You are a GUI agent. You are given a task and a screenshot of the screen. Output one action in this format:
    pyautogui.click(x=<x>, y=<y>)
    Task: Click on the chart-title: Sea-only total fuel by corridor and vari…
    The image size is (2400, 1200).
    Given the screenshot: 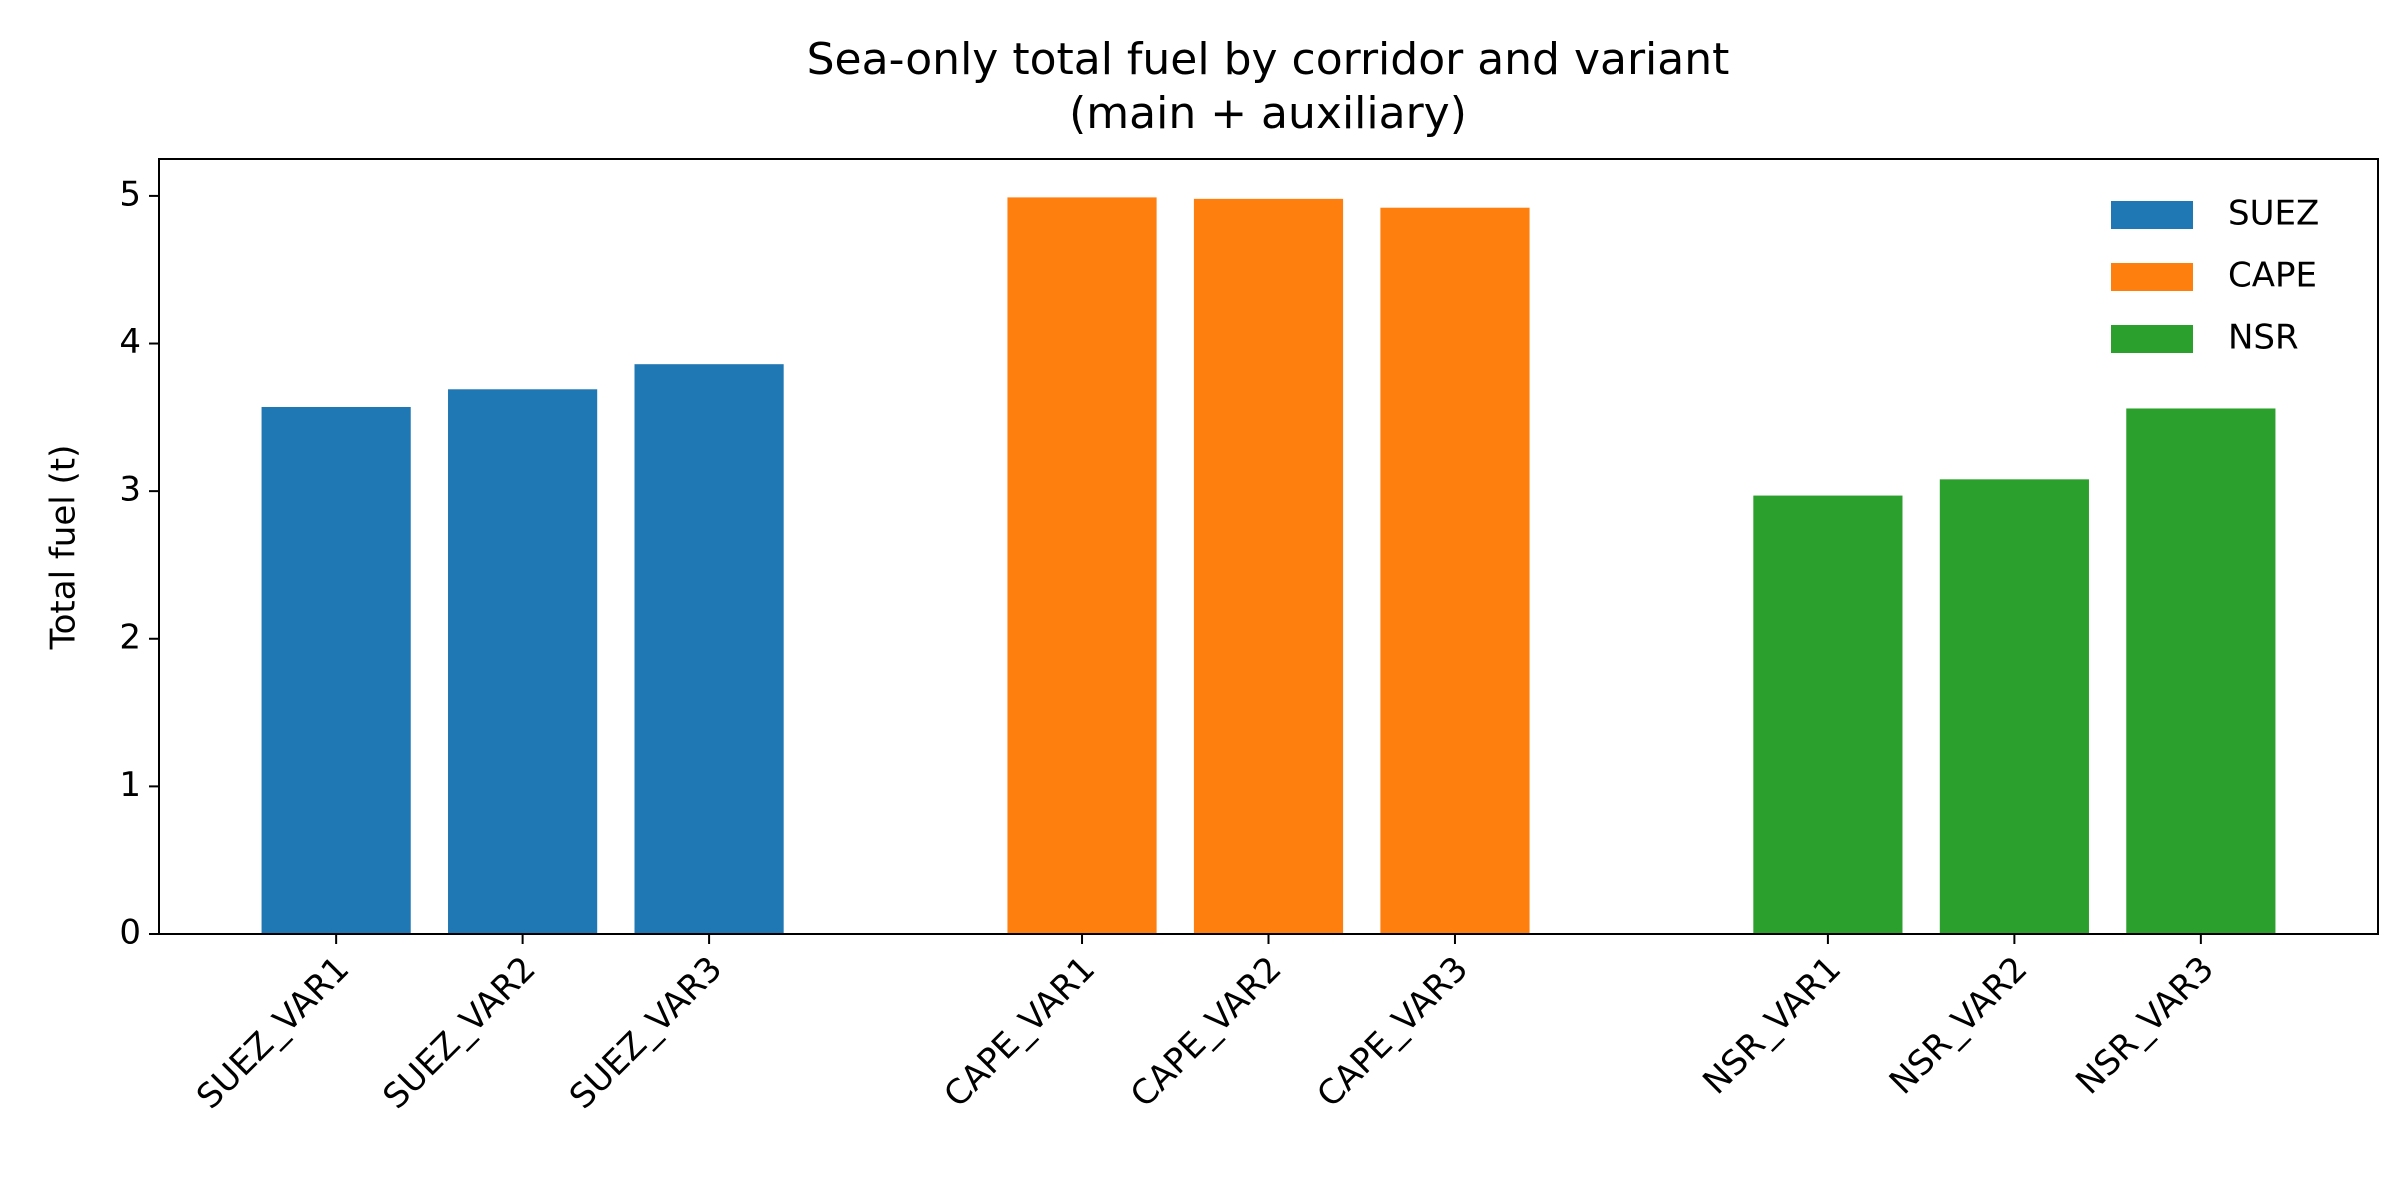 What is the action you would take?
    pyautogui.click(x=1268, y=59)
    